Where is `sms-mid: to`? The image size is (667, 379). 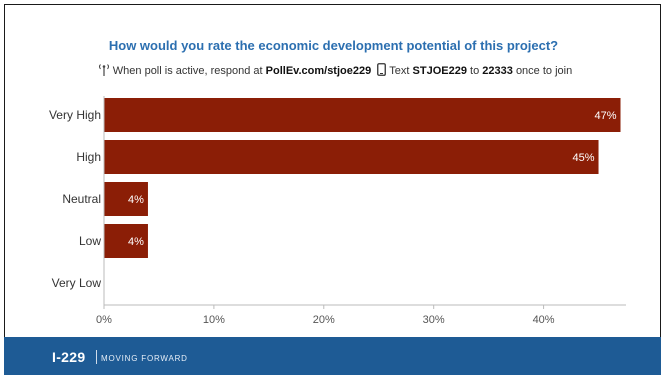
sms-mid: to is located at coordinates (475, 70).